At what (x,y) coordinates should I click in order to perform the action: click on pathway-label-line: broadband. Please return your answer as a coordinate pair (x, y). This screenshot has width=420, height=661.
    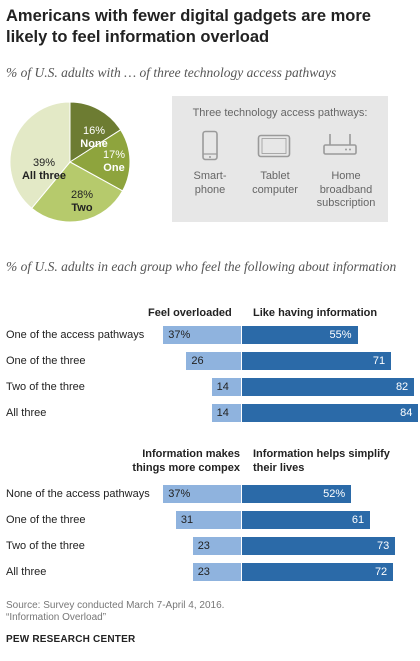
    Looking at the image, I should click on (346, 189).